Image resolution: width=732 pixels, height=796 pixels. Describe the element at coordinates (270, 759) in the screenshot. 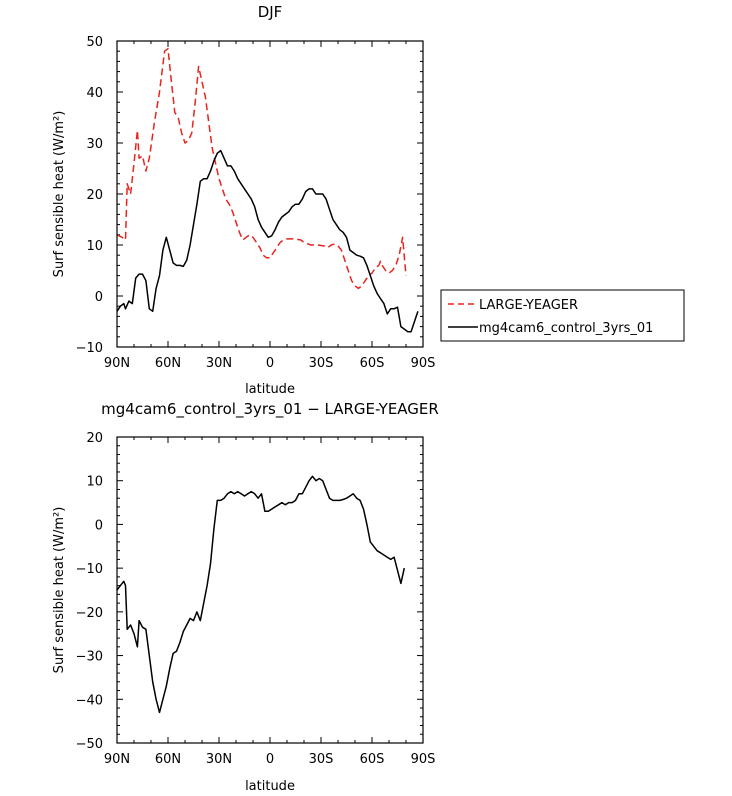

I see `lower-x-tick-label: 0` at that location.